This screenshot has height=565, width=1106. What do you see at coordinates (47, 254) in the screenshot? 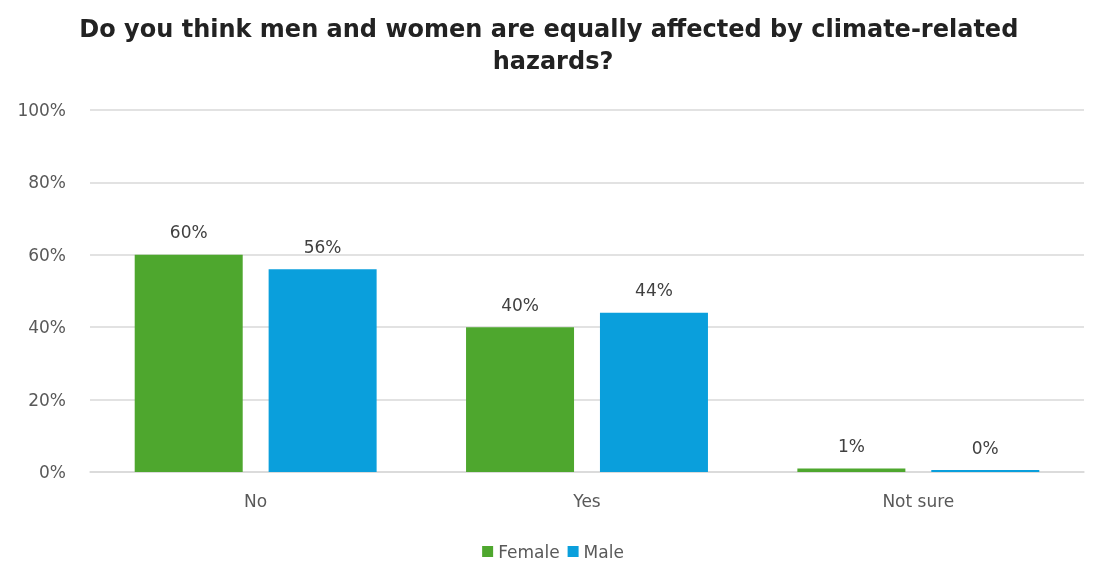
I see `y-tick-label: 60%` at bounding box center [47, 254].